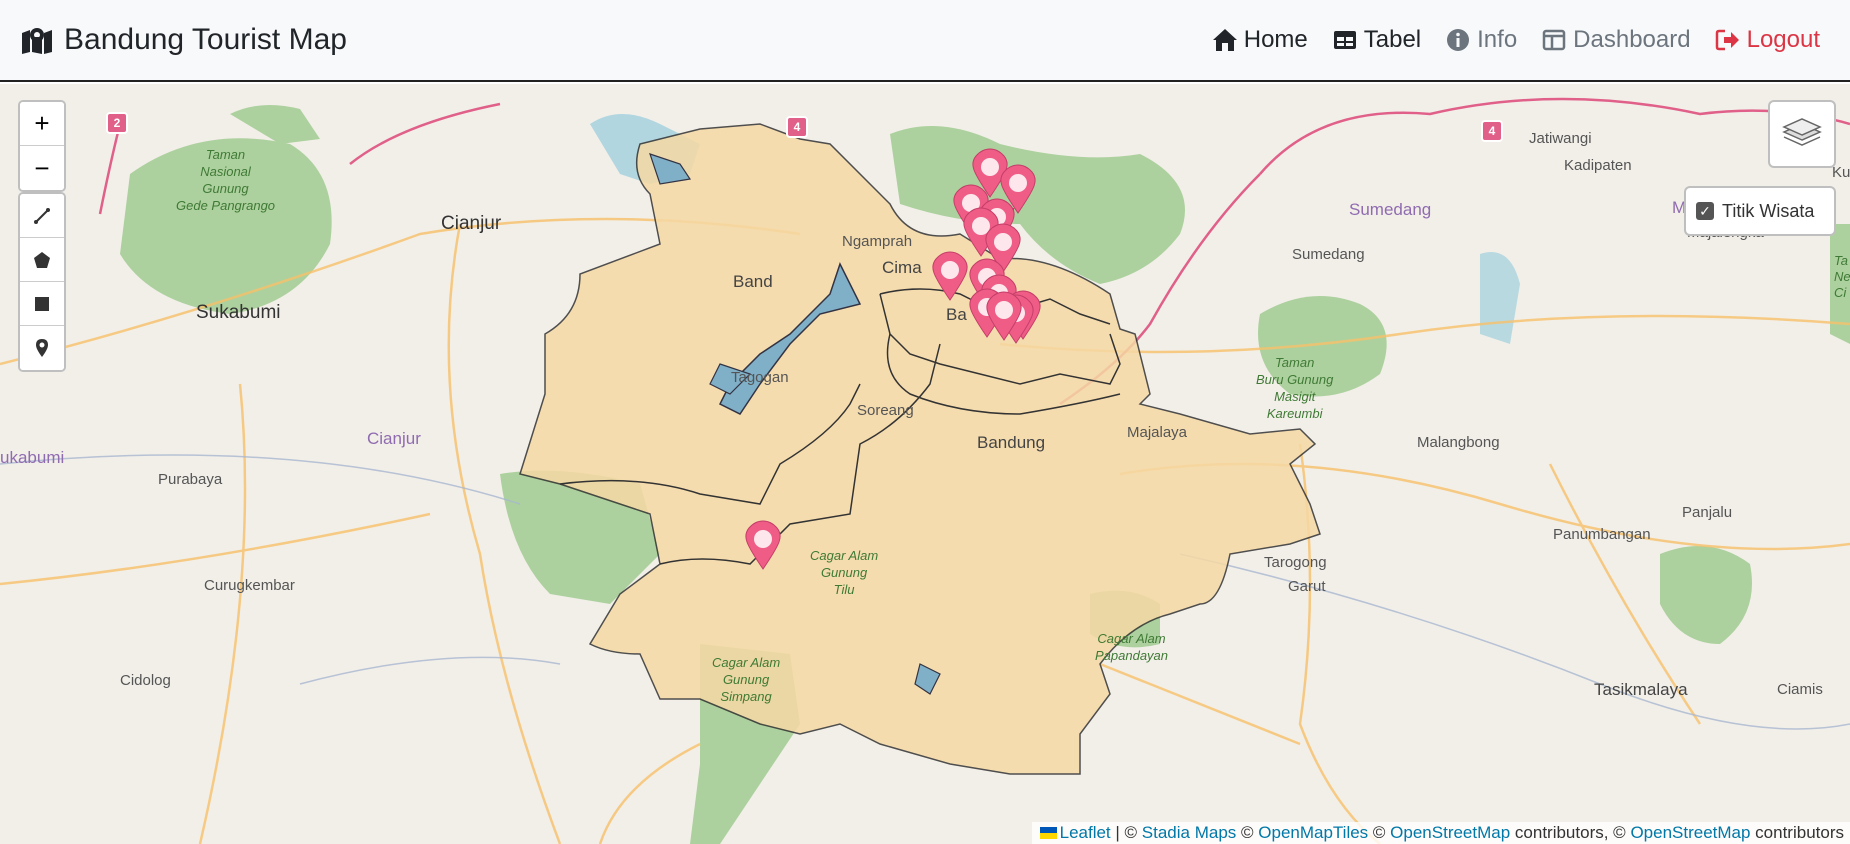 This screenshot has width=1850, height=844. I want to click on zoom-control: + −, so click(42, 146).